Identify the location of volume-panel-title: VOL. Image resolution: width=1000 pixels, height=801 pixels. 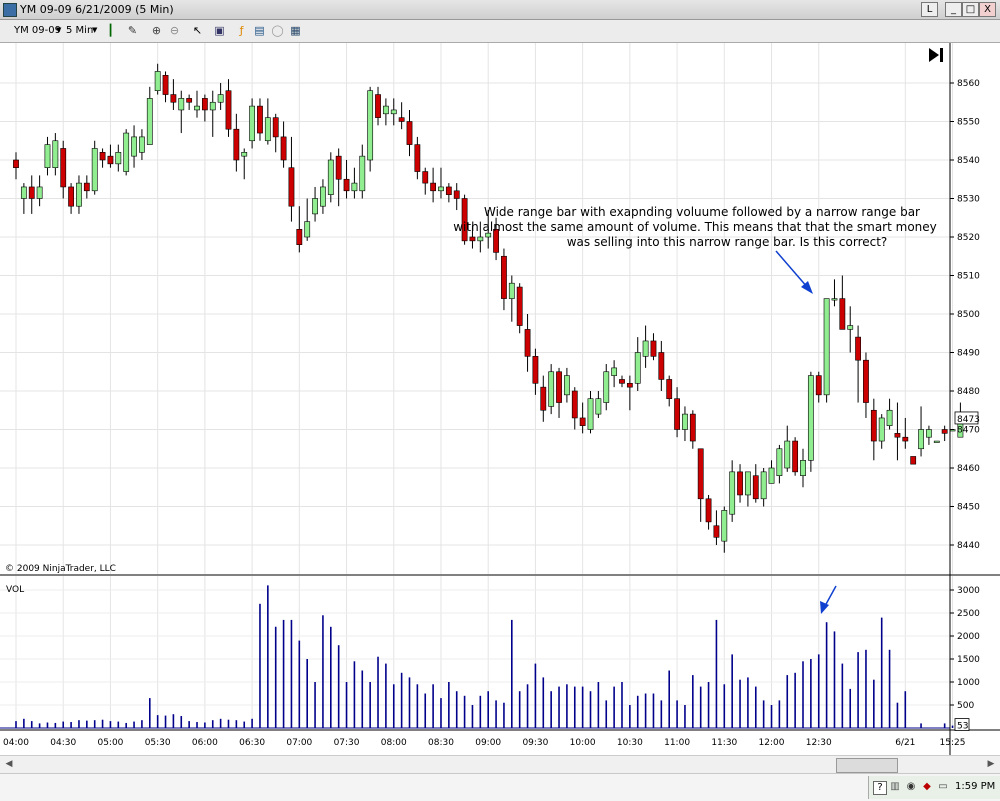
(15, 590).